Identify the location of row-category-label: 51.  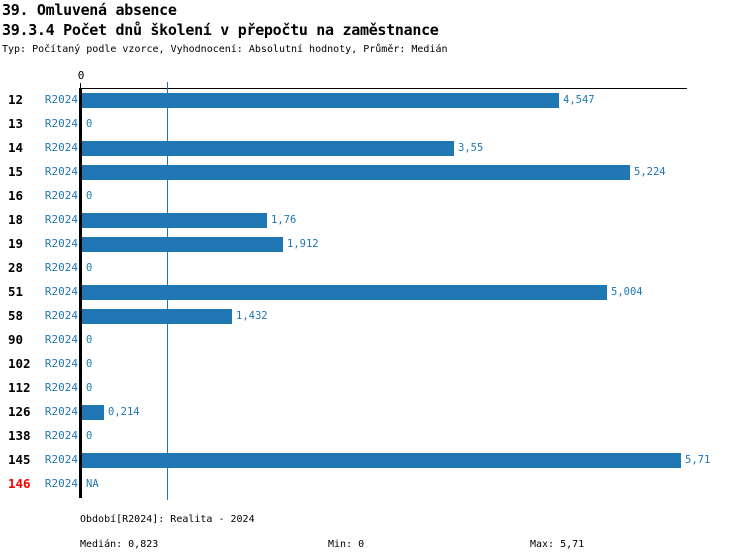
(16, 291).